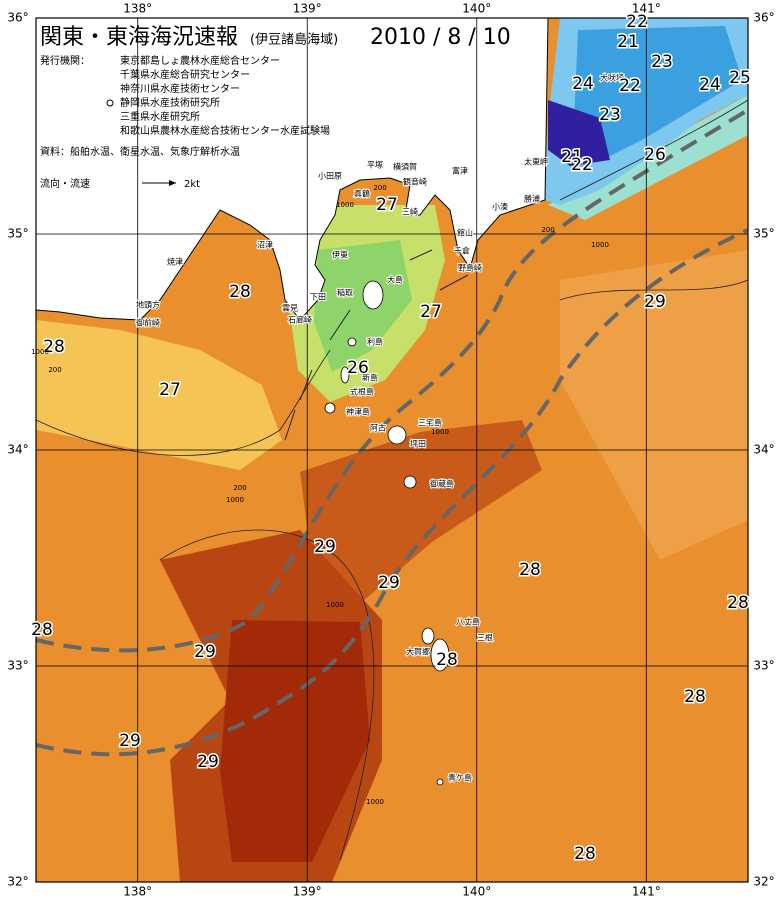  Describe the element at coordinates (763, 450) in the screenshot. I see `y-tick-label: 34°` at that location.